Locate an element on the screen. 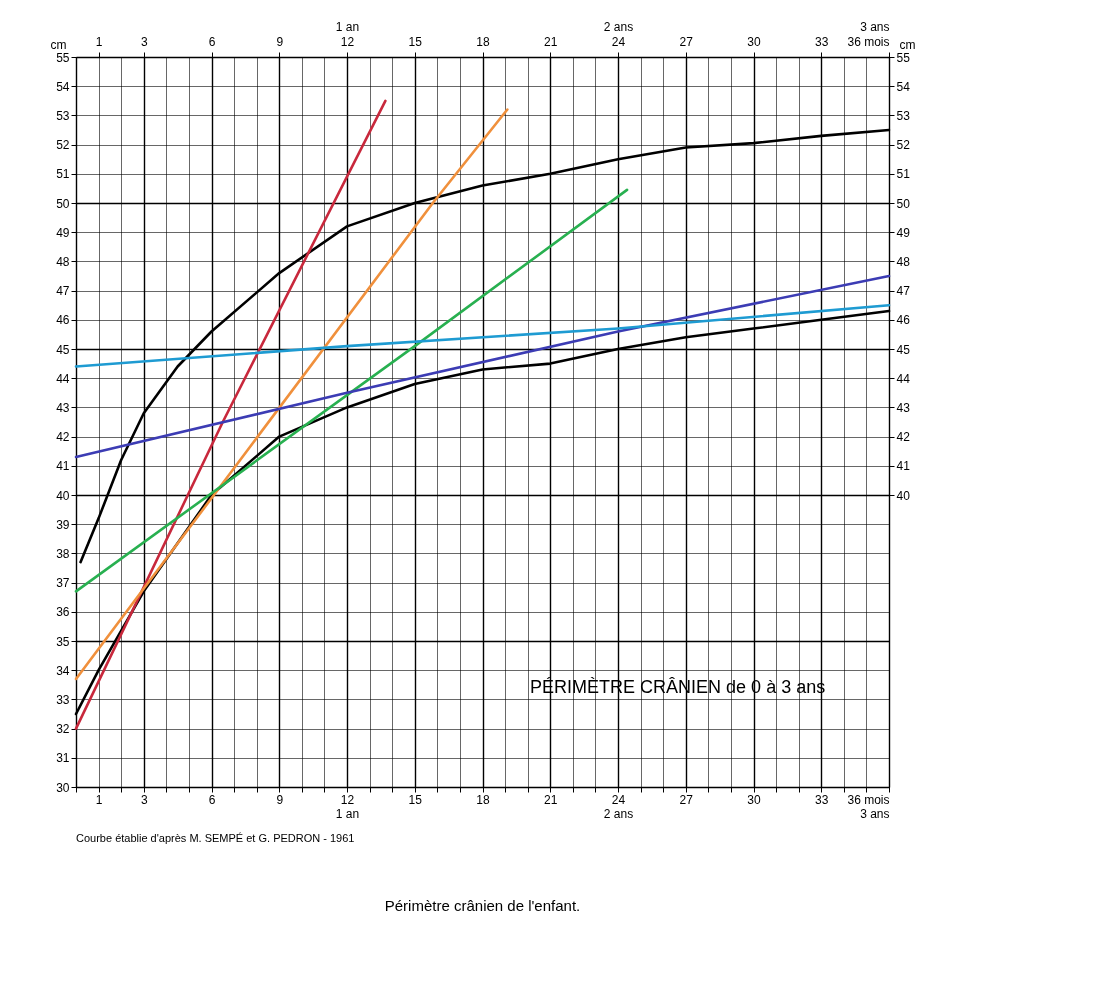 This screenshot has width=1108, height=981. y2-tick-label: 46 is located at coordinates (903, 320).